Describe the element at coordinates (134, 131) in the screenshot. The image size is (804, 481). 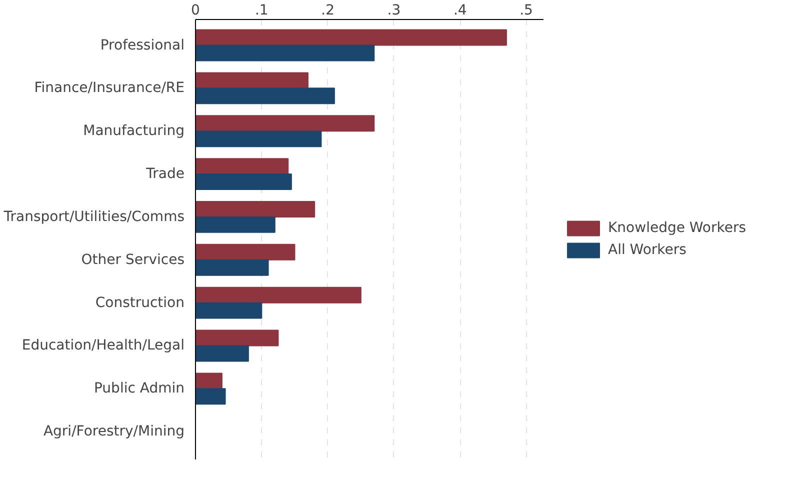
I see `y-tick-label: Manufacturing` at that location.